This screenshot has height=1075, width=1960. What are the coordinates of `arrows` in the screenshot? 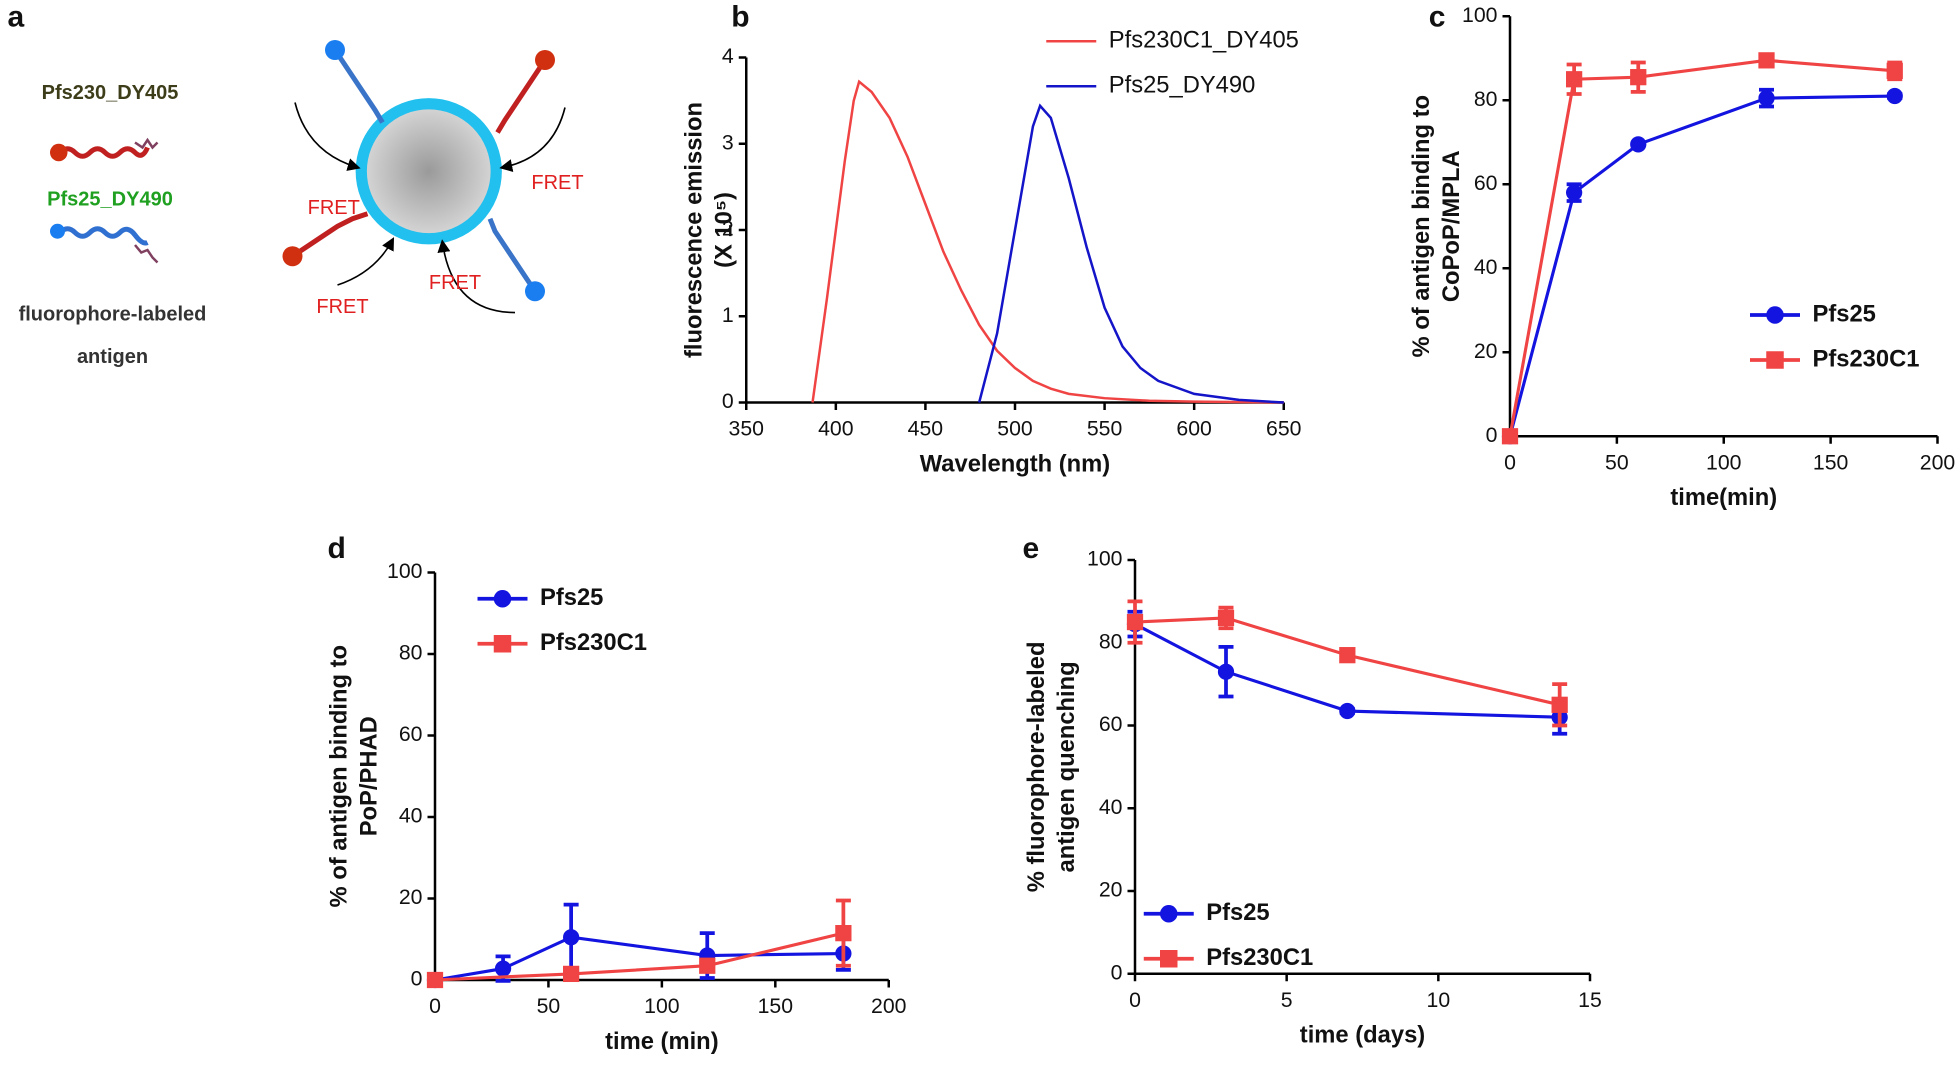 It's located at (430, 208).